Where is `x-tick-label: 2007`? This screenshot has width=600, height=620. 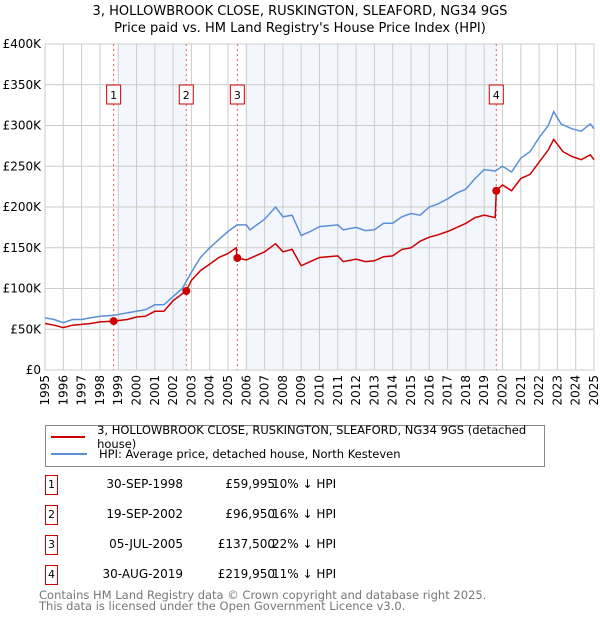 x-tick-label: 2007 is located at coordinates (265, 390).